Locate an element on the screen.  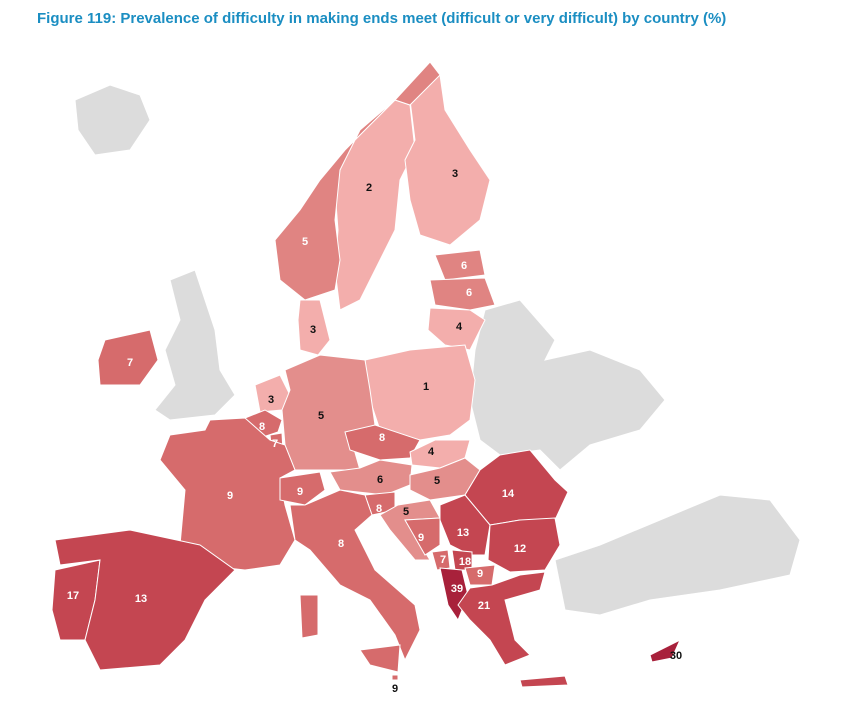
region-value-label: 17 is located at coordinates (73, 596).